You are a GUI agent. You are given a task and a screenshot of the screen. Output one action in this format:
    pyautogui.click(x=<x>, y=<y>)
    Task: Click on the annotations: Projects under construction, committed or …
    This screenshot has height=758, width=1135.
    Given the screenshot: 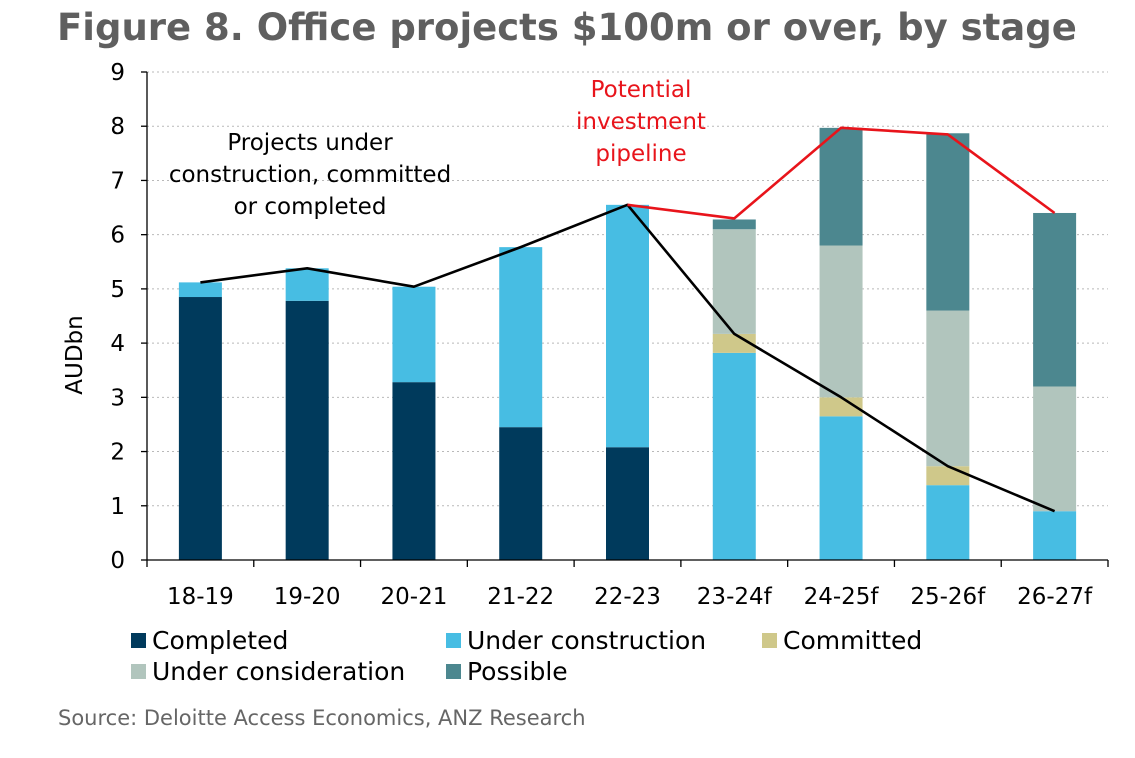 What is the action you would take?
    pyautogui.click(x=437, y=148)
    